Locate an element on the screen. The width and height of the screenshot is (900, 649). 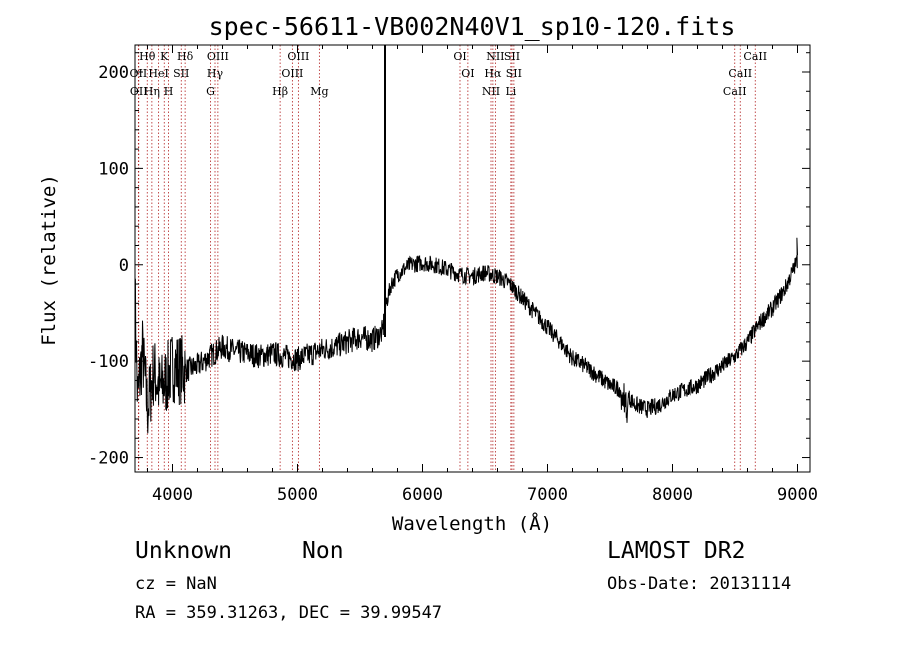
y-tick-label: -200 is located at coordinates (108, 459).